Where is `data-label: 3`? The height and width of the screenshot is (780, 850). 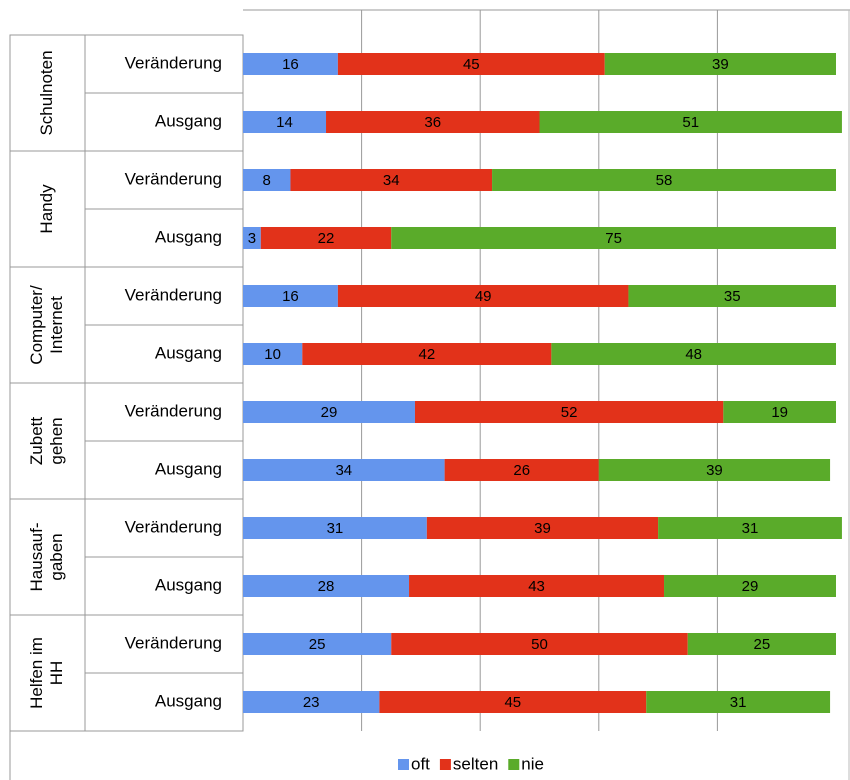
data-label: 3 is located at coordinates (252, 238).